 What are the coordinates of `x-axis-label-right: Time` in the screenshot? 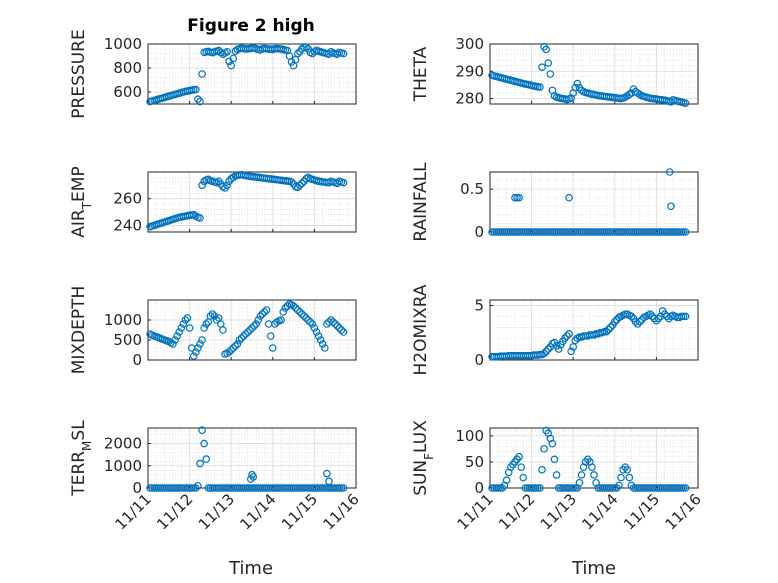 It's located at (593, 568).